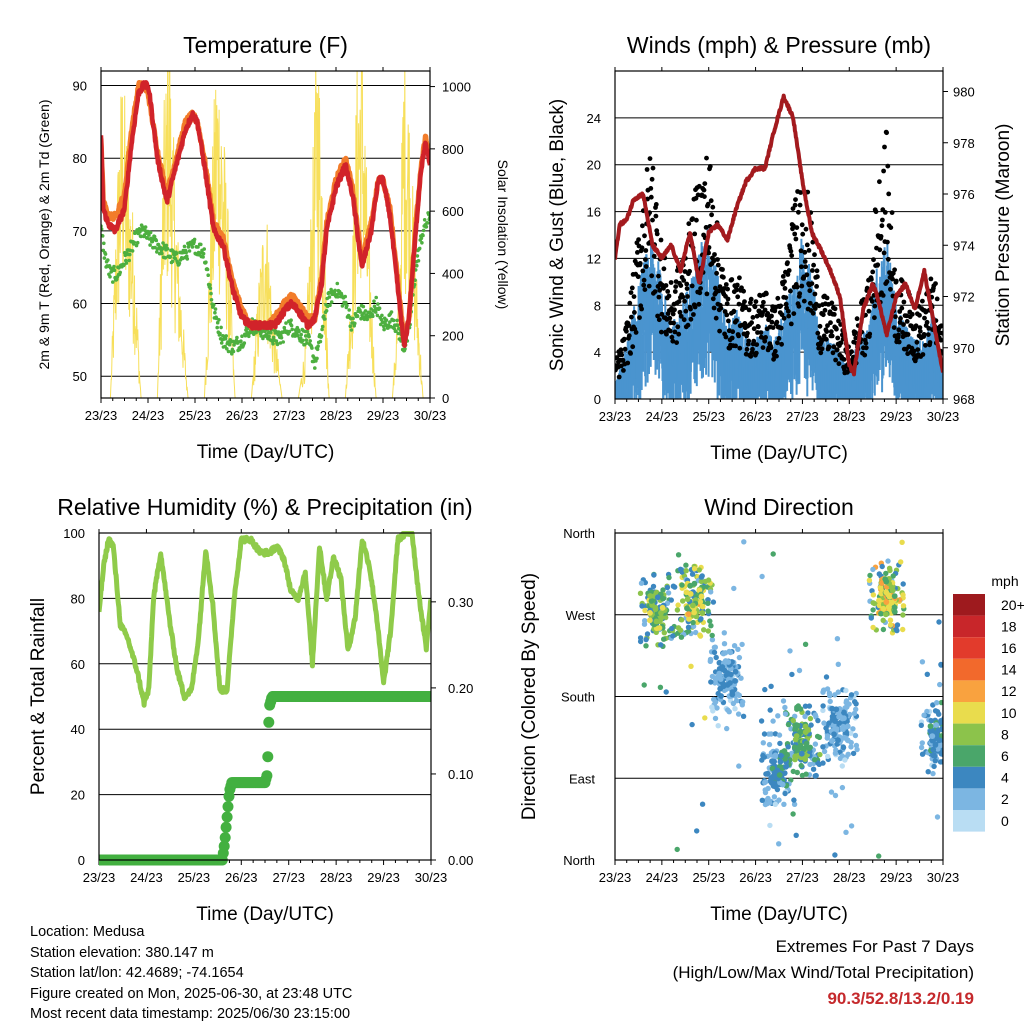 This screenshot has width=1024, height=1025. I want to click on y-tick-label: 60, so click(80, 304).